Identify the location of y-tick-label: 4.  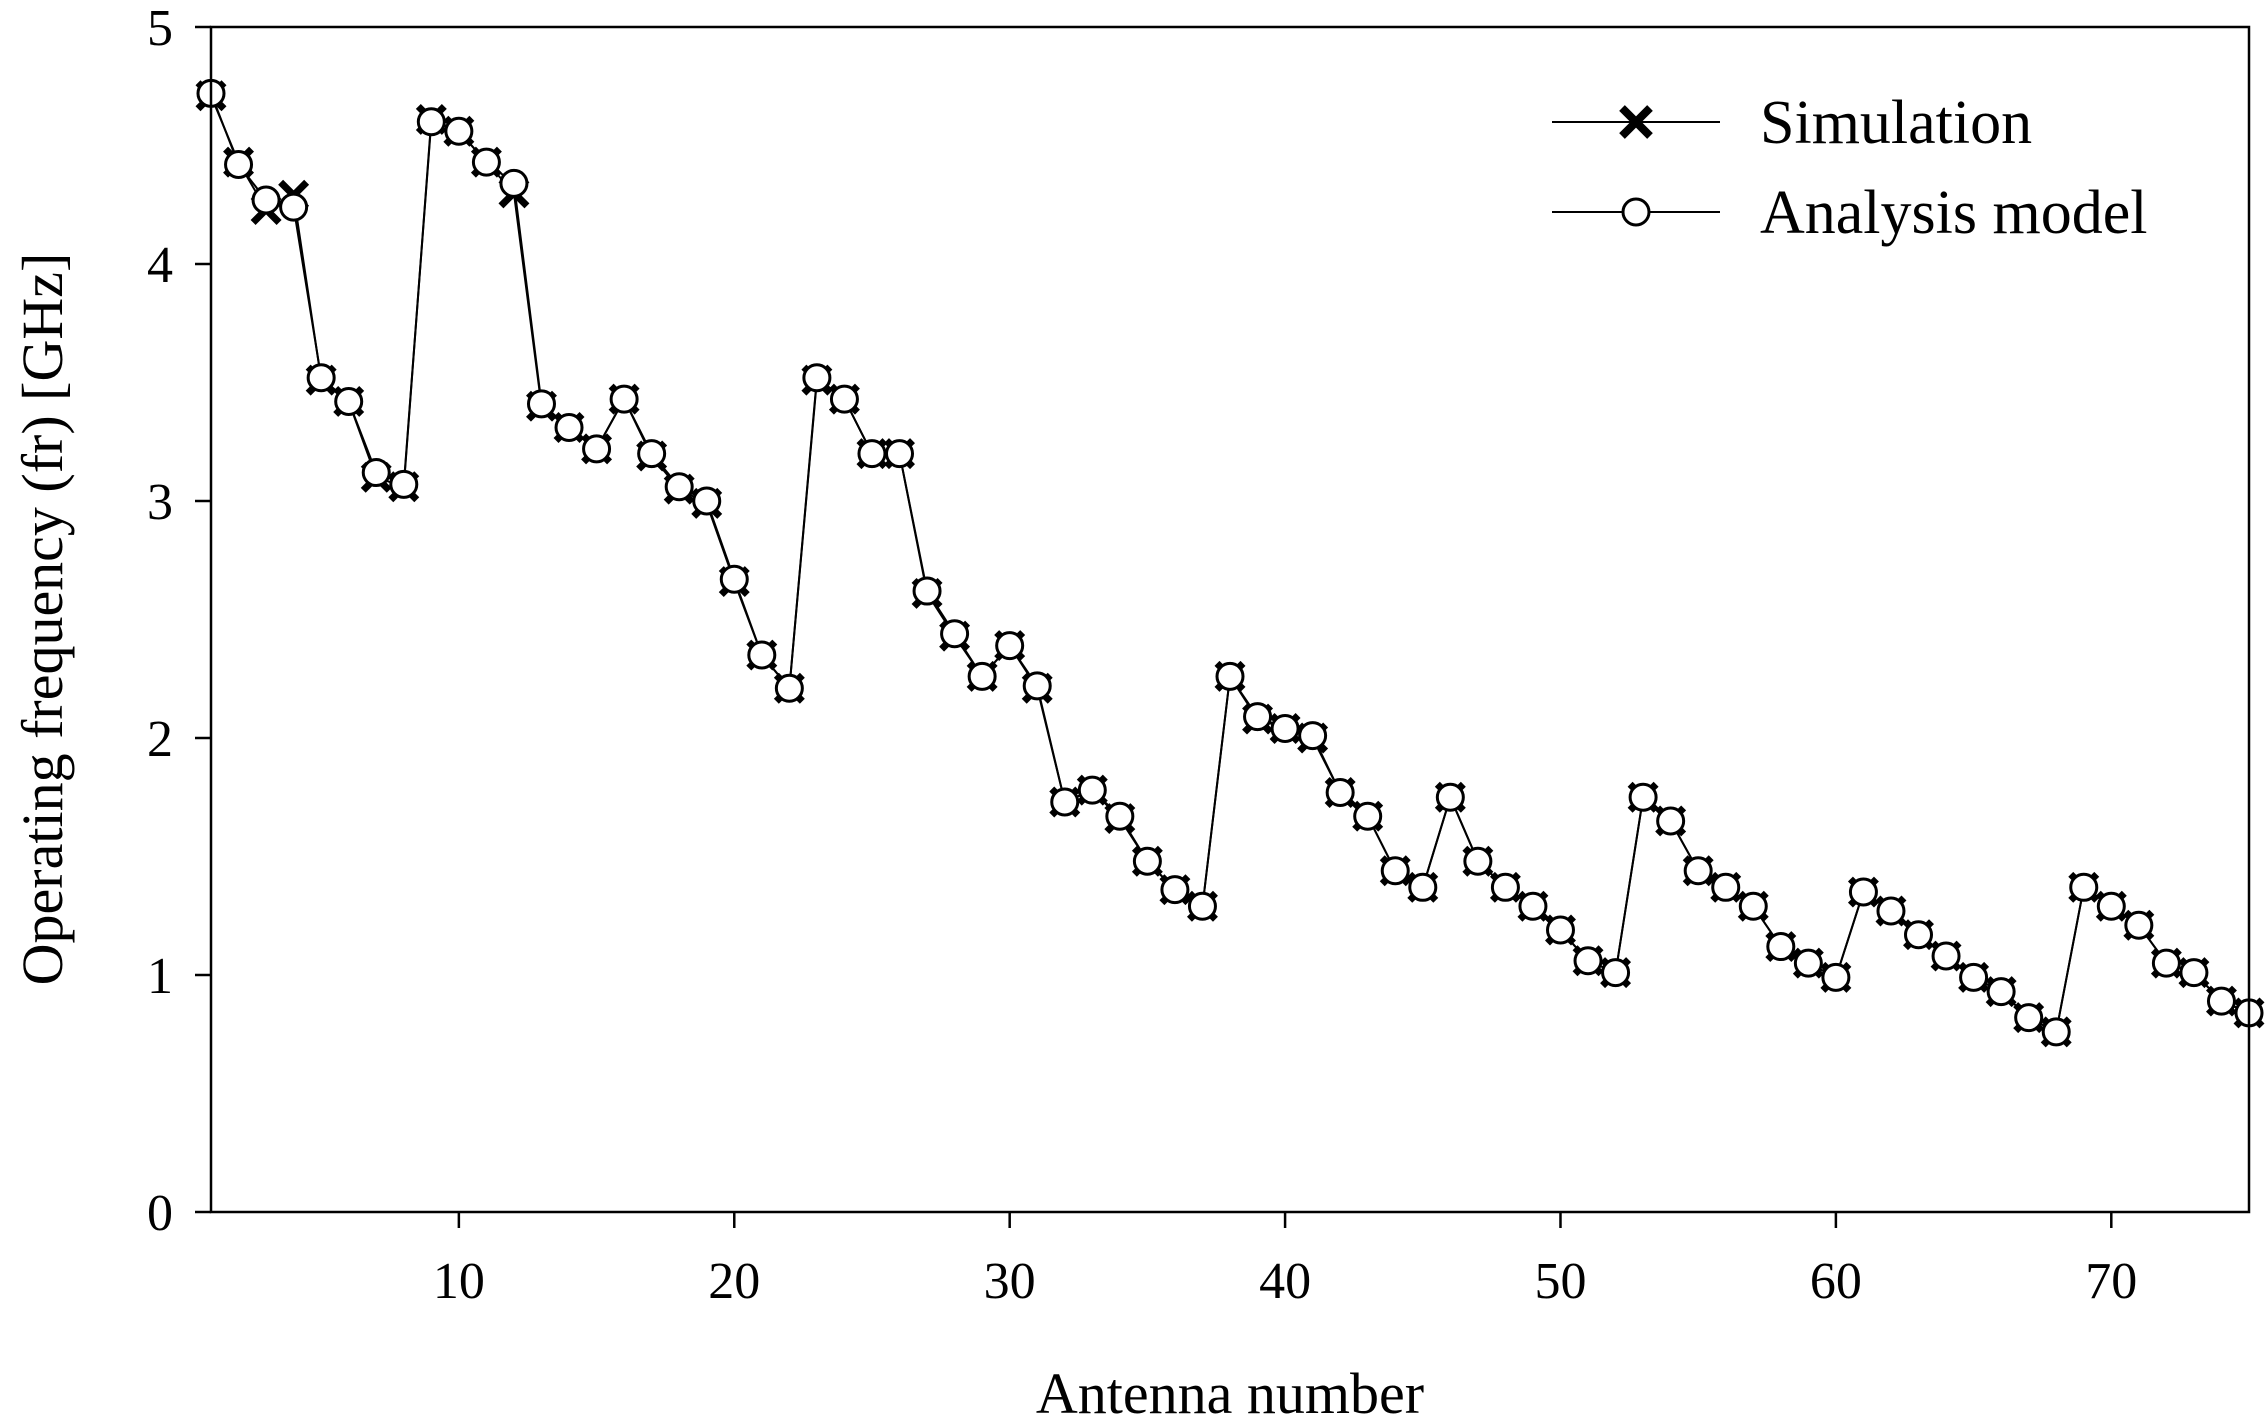
(160, 265).